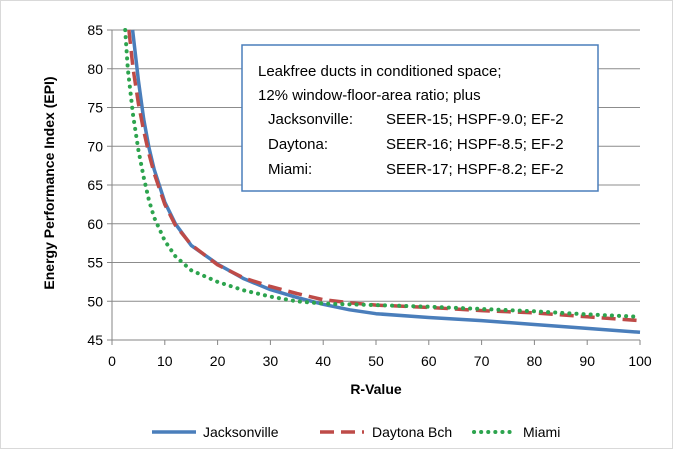 Image resolution: width=673 pixels, height=449 pixels. Describe the element at coordinates (95, 146) in the screenshot. I see `y-tick-label-5: 70` at that location.